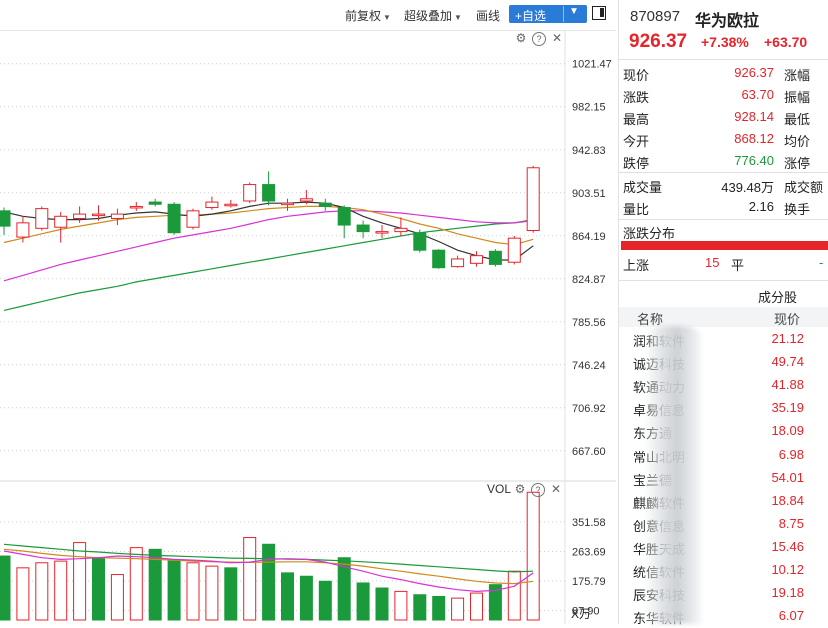  Describe the element at coordinates (787, 546) in the screenshot. I see `constituent-price: 15.46` at that location.